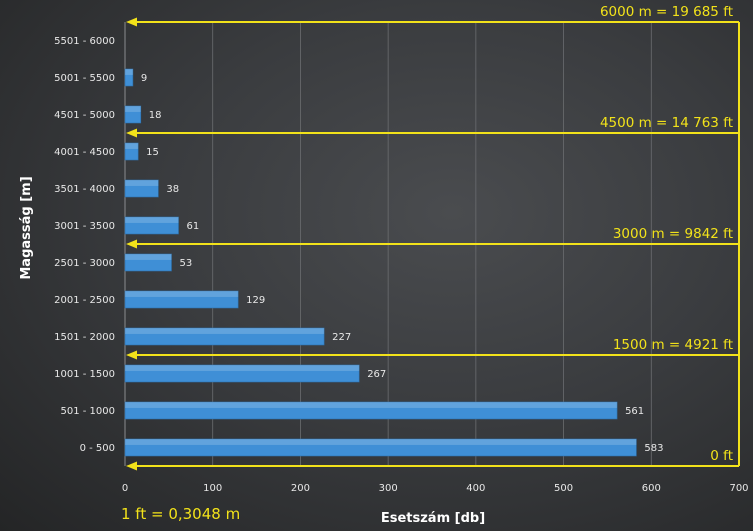 This screenshot has width=753, height=531. What do you see at coordinates (84, 152) in the screenshot?
I see `y-tick-label: 4001 - 4500` at bounding box center [84, 152].